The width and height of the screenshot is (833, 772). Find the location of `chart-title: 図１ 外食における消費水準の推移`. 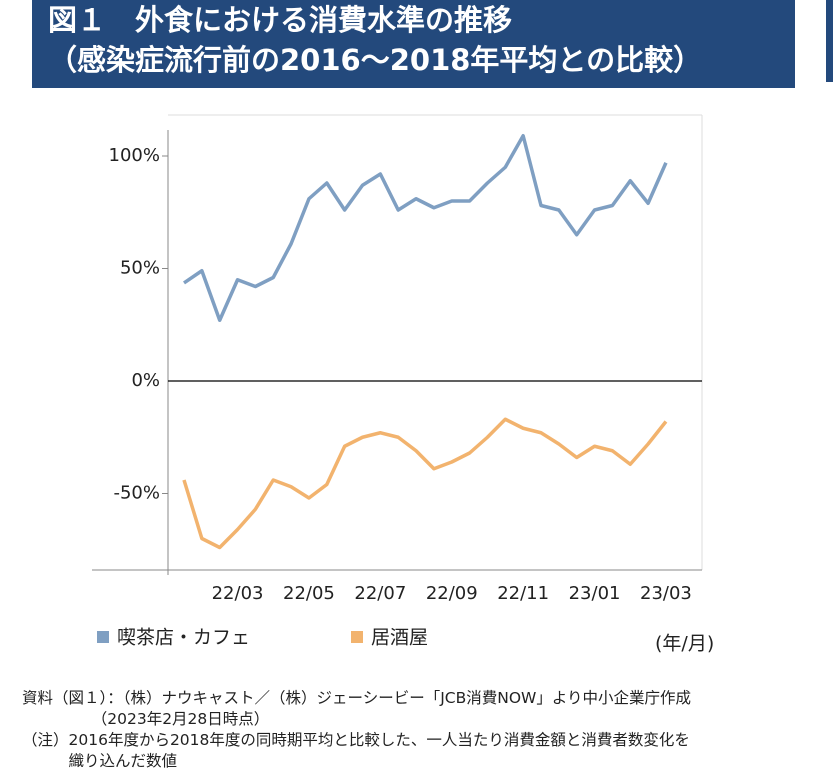

chart-title: 図１ 外食における消費水準の推移 is located at coordinates (280, 20).